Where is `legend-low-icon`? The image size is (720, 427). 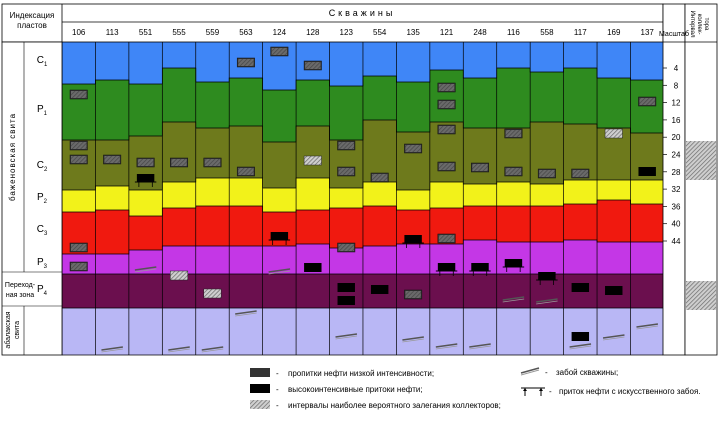
legend-low-icon is located at coordinates (260, 372).